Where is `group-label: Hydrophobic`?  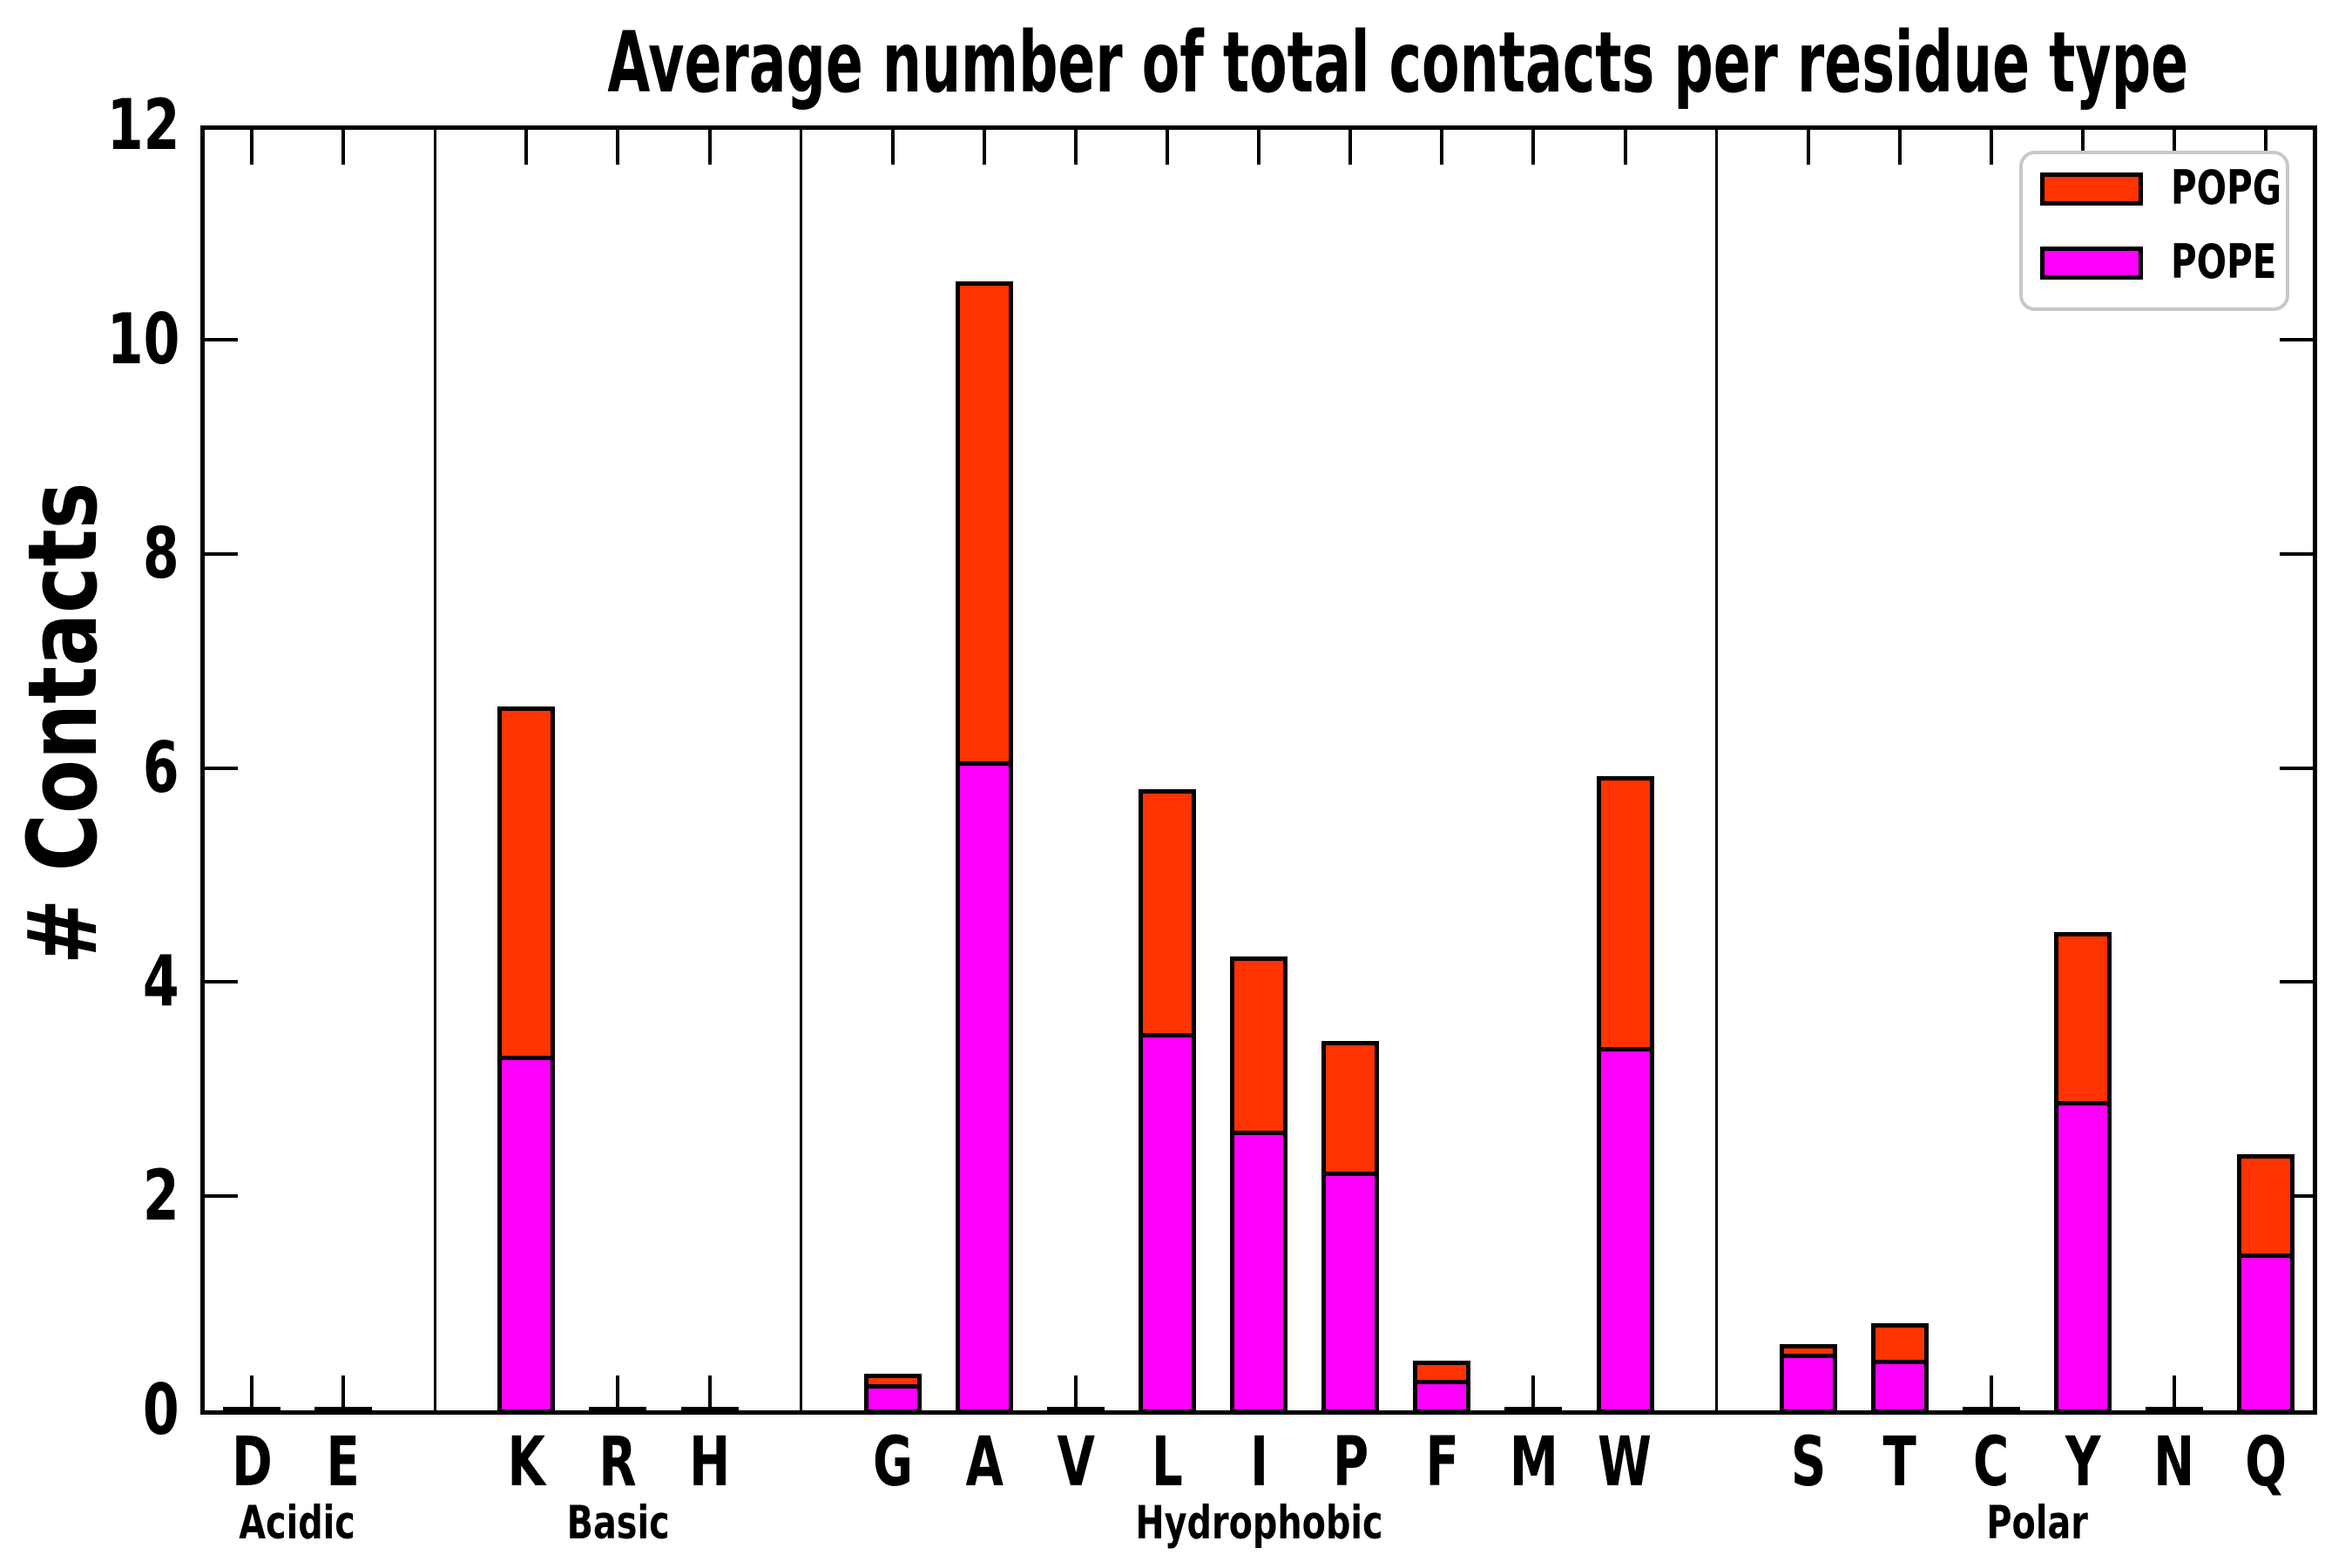
group-label: Hydrophobic is located at coordinates (1258, 1523).